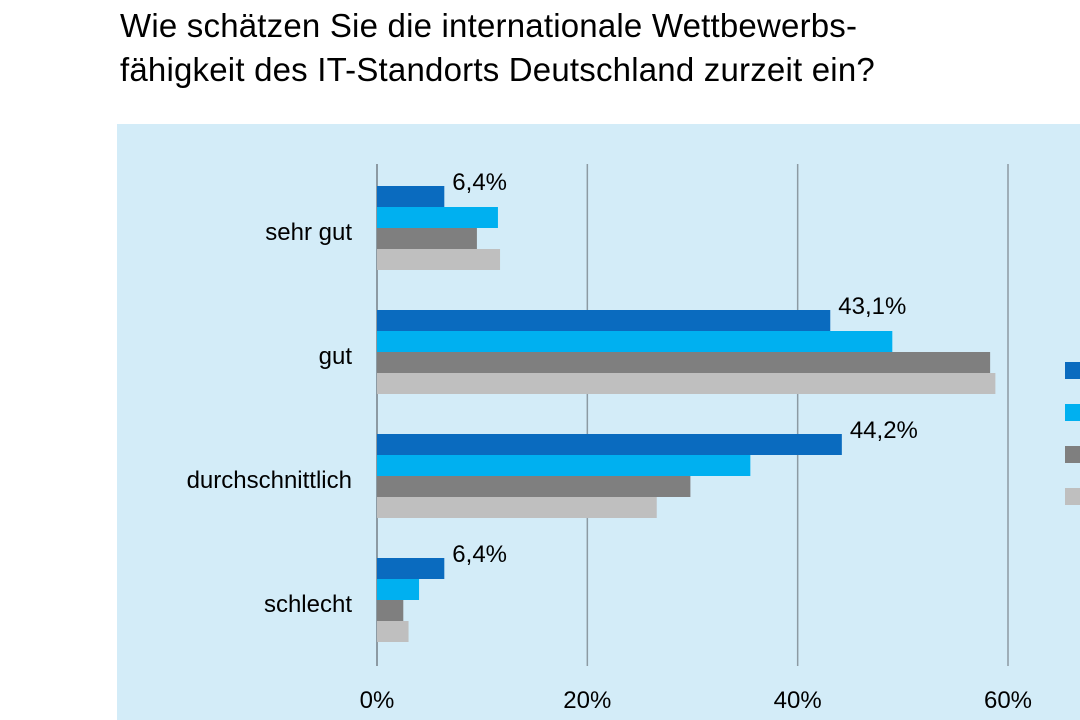  What do you see at coordinates (269, 480) in the screenshot?
I see `category-label: durchschnittlich` at bounding box center [269, 480].